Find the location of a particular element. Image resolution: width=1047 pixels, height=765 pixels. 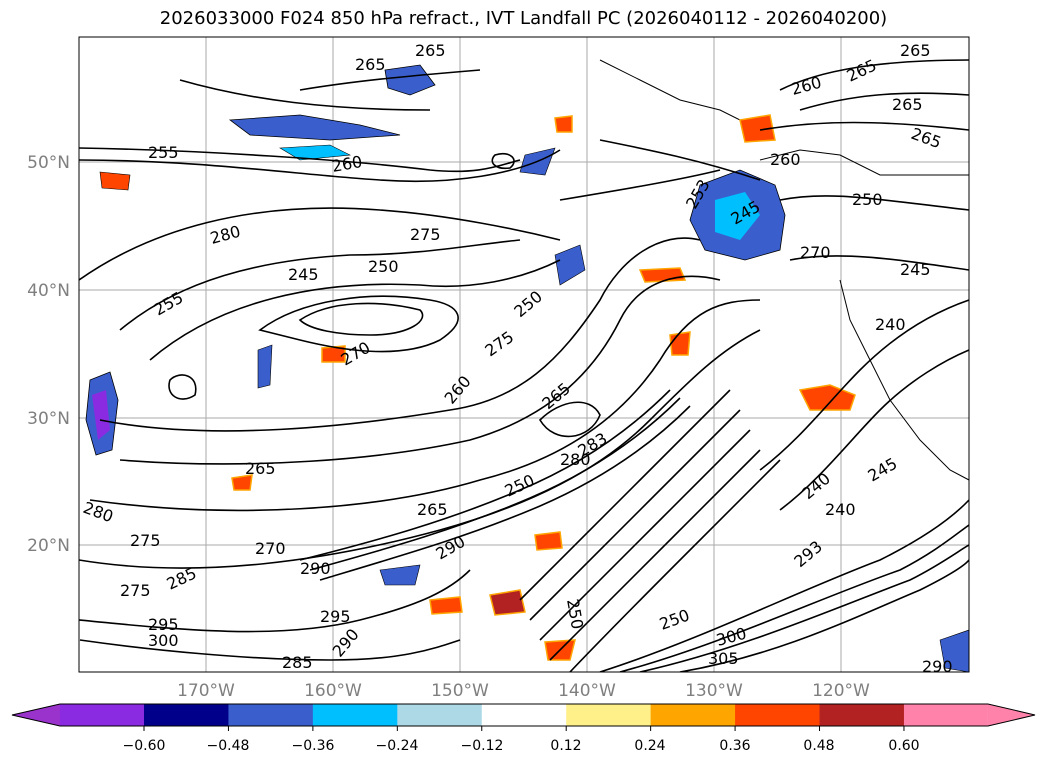

colorbar-extend-min is located at coordinates (36, 715).